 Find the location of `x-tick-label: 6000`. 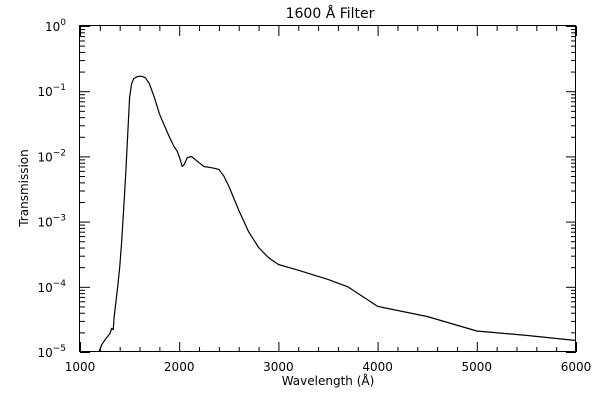

x-tick-label: 6000 is located at coordinates (576, 367).